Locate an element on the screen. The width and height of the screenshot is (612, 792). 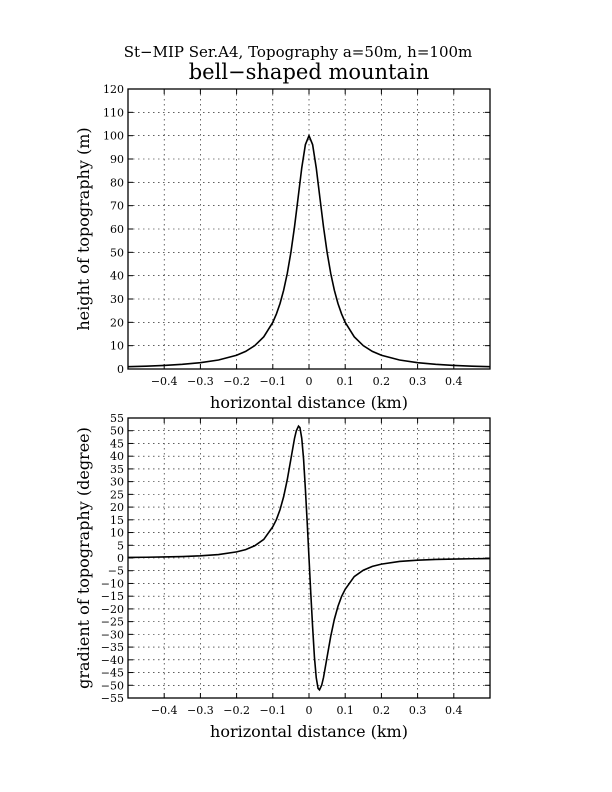
y-axis-label: height of topography (m) is located at coordinates (83, 228).